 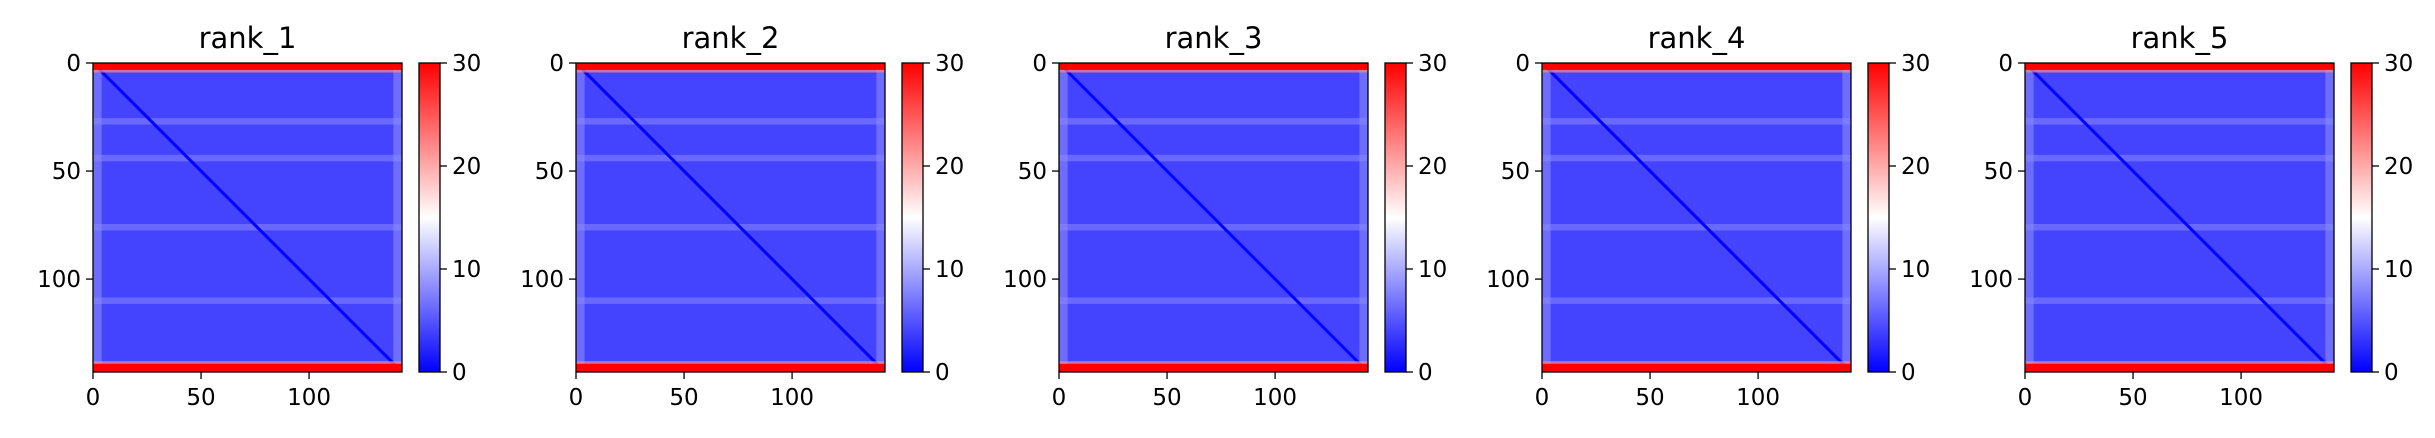 I want to click on subplot-title: rank_2, so click(x=731, y=38).